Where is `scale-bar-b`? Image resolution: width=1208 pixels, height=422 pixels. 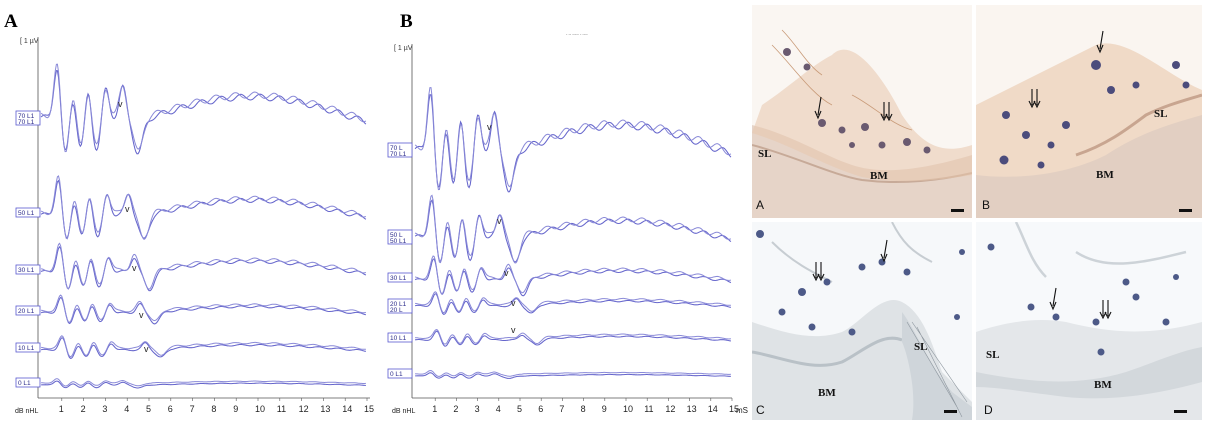 scale-bar-b is located at coordinates (1185, 210).